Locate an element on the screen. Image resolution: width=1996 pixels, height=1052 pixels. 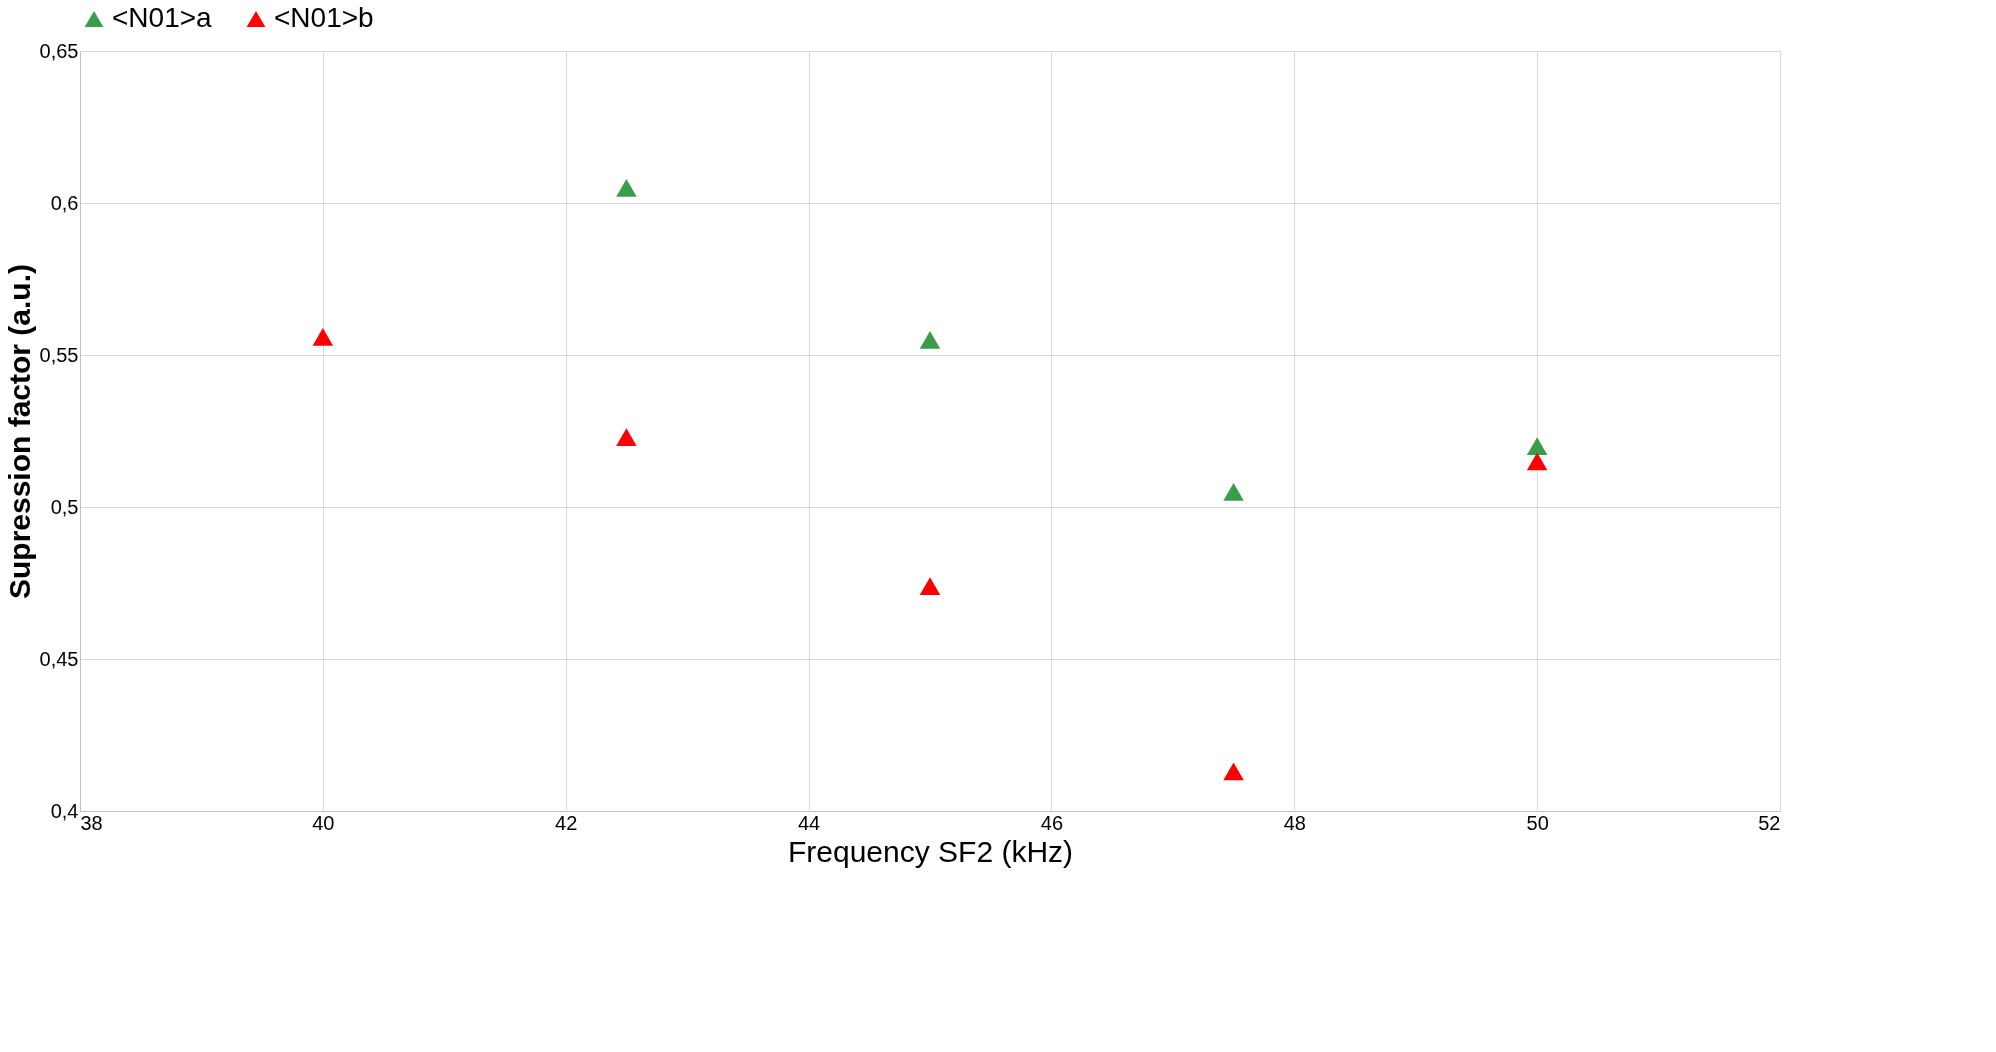
y-tick-label: 0,45 is located at coordinates (59, 658).